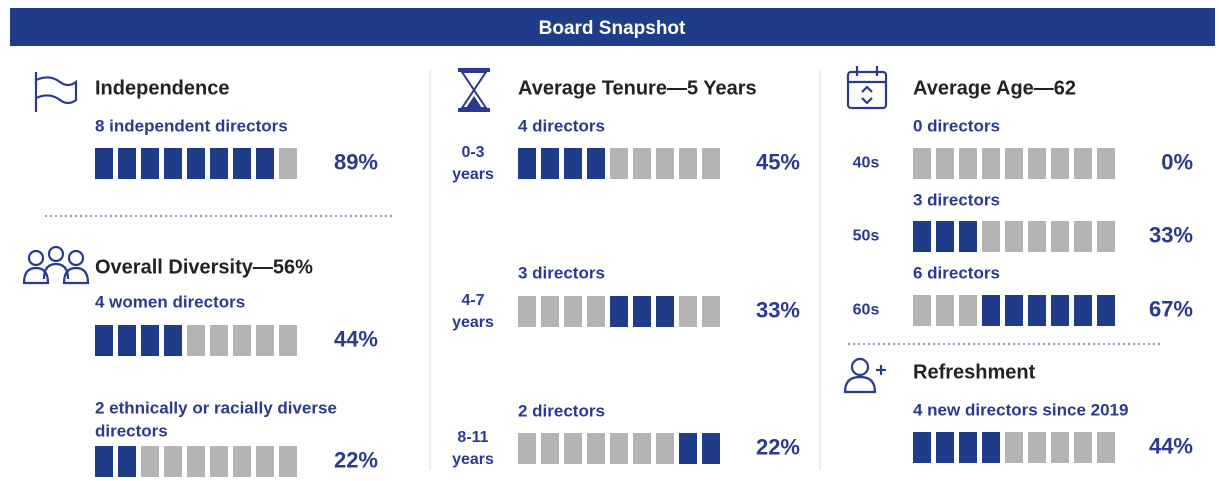 This screenshot has width=1219, height=481. Describe the element at coordinates (778, 161) in the screenshot. I see `percent: 45%` at that location.